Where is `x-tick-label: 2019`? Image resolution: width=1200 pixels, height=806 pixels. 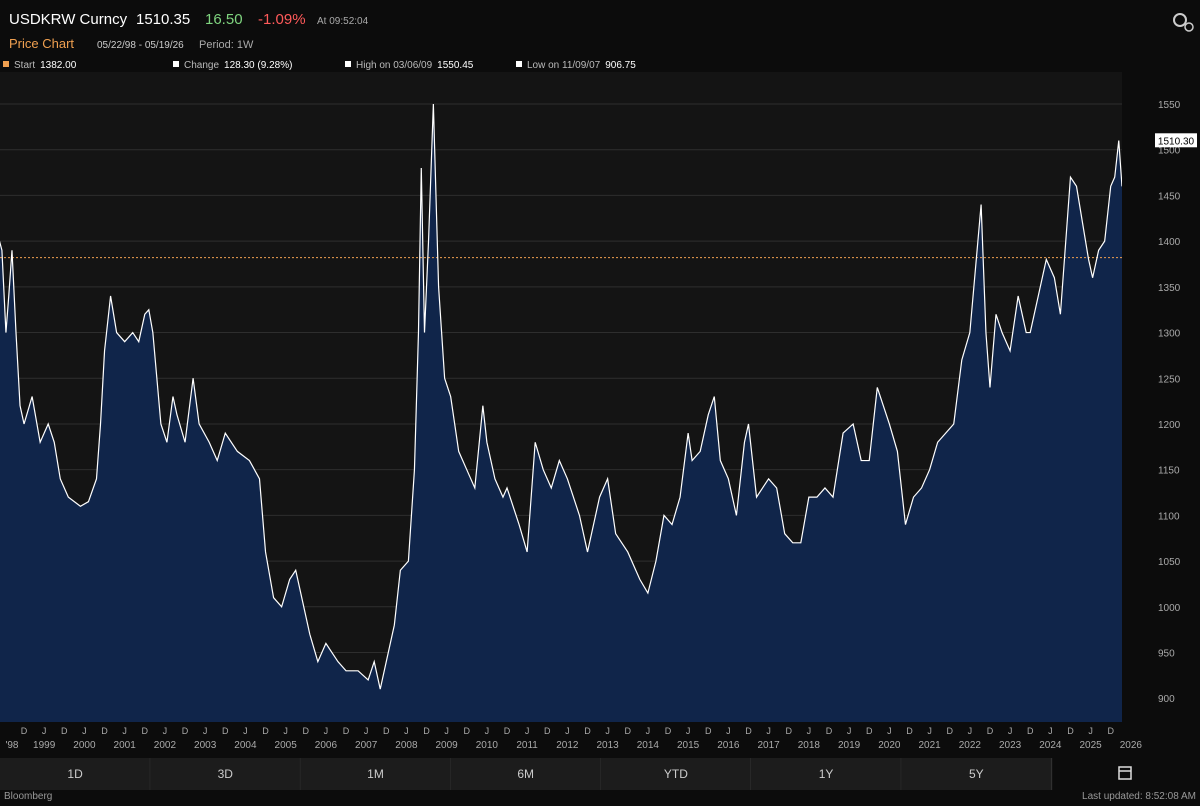
x-tick-label: 2019 is located at coordinates (849, 745).